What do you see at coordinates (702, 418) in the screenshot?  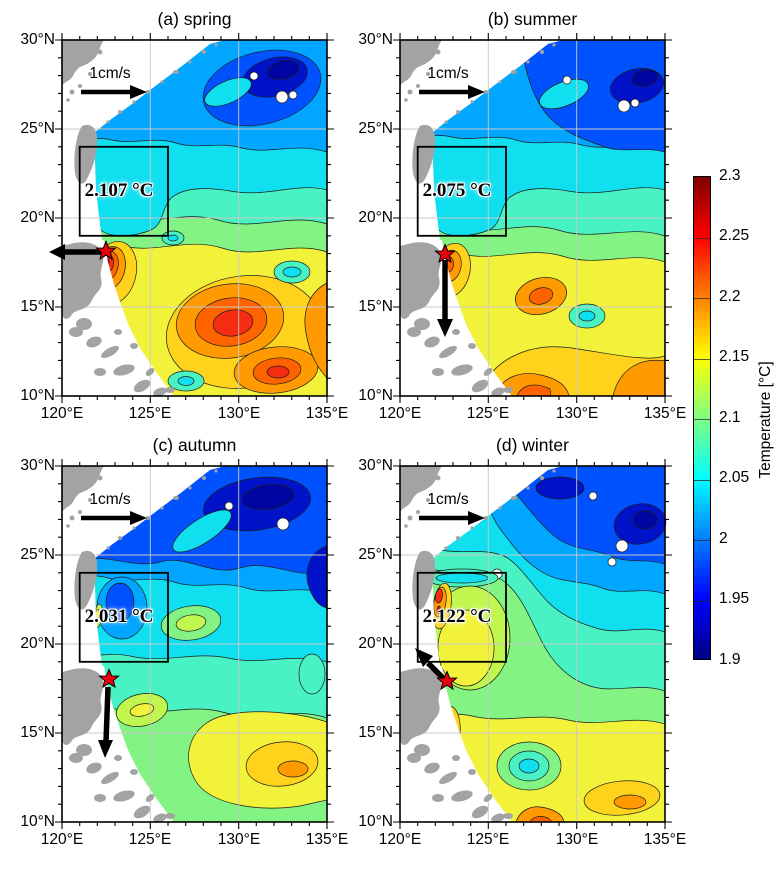 I see `colorbar` at bounding box center [702, 418].